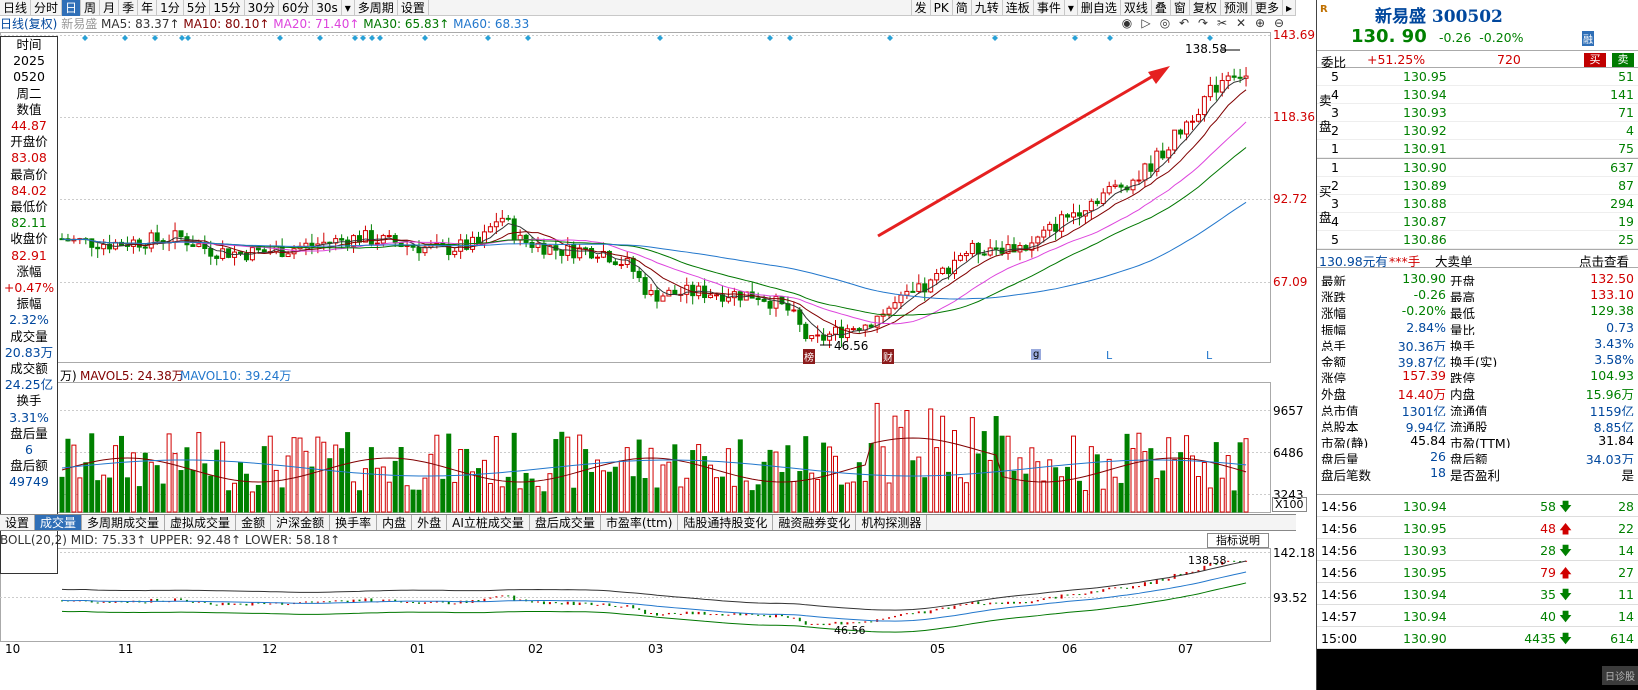 This screenshot has height=690, width=1638. I want to click on asks-level: 3 130.93 71, so click(1477, 113).